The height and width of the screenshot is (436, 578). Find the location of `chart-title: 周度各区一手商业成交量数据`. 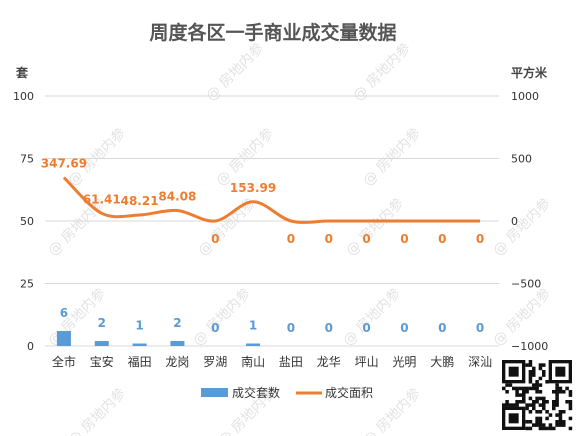

chart-title: 周度各区一手商业成交量数据 is located at coordinates (272, 32).